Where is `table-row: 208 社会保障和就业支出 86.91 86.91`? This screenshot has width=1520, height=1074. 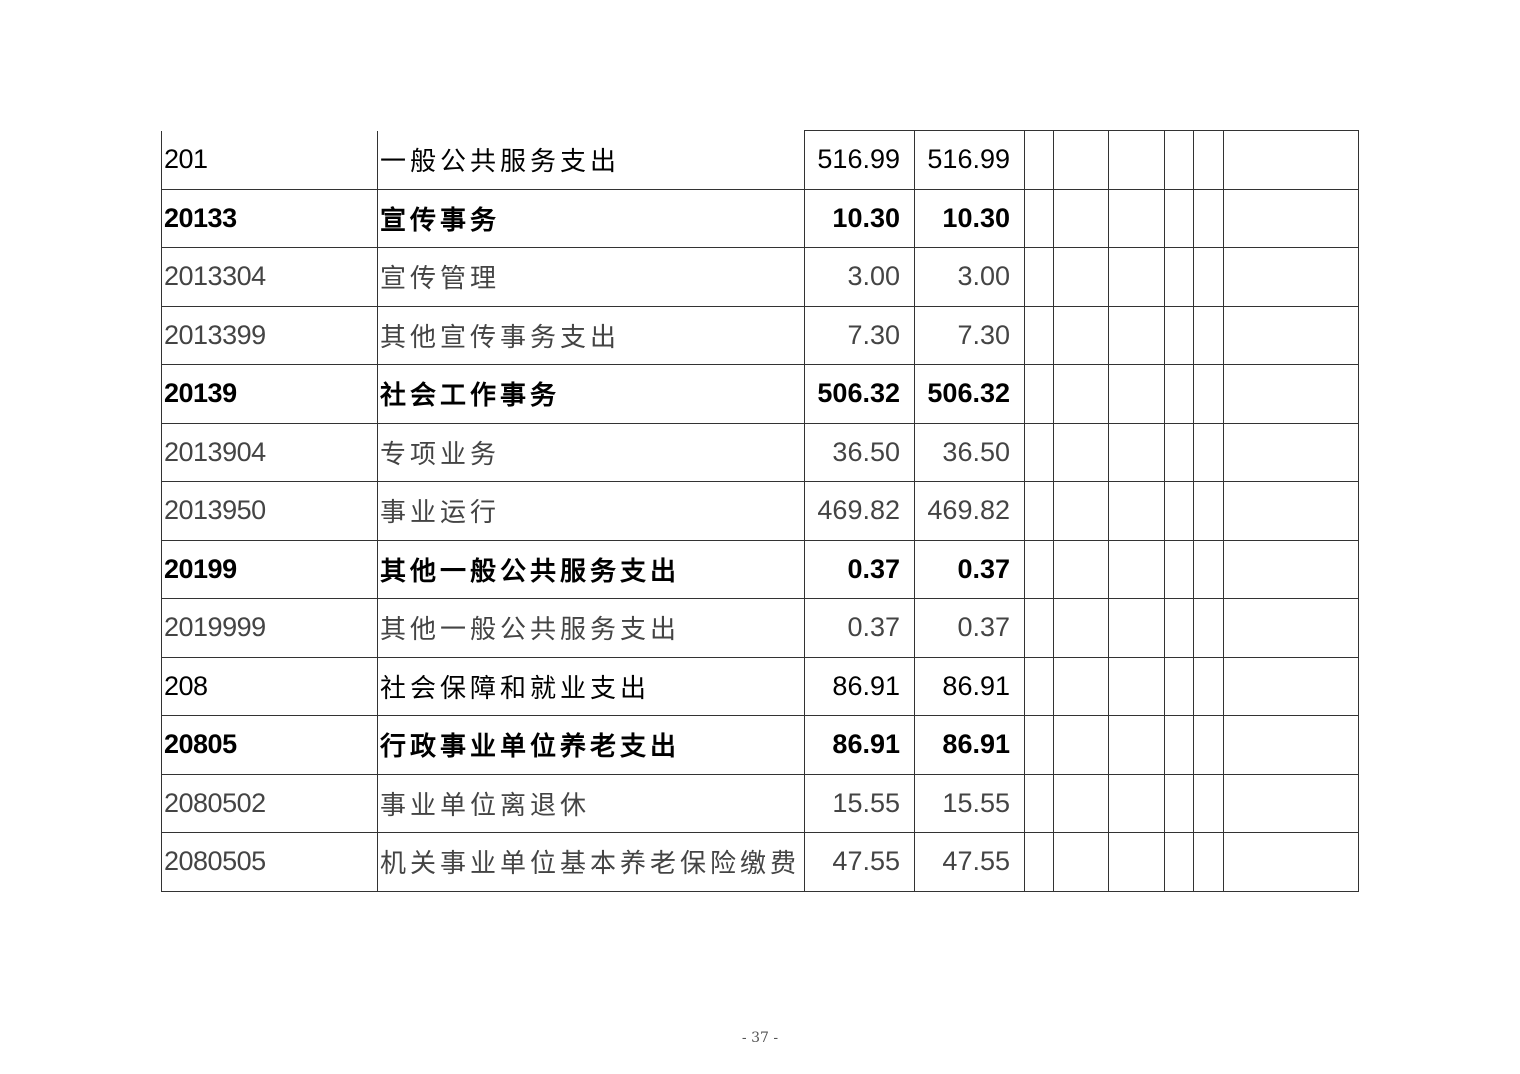
table-row: 208 社会保障和就业支出 86.91 86.91 is located at coordinates (760, 686).